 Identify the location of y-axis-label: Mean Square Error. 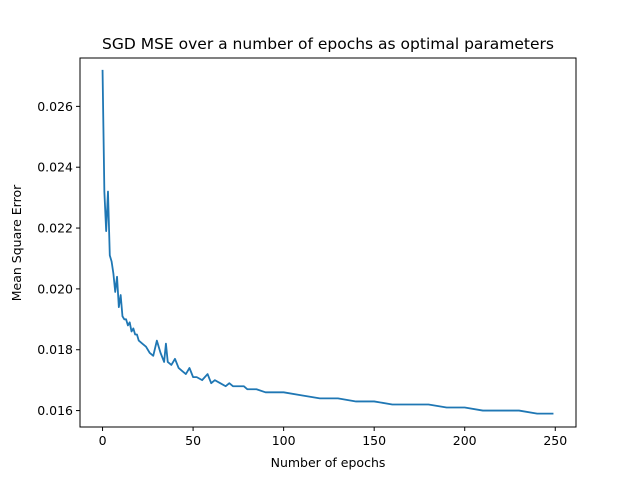
(16, 242).